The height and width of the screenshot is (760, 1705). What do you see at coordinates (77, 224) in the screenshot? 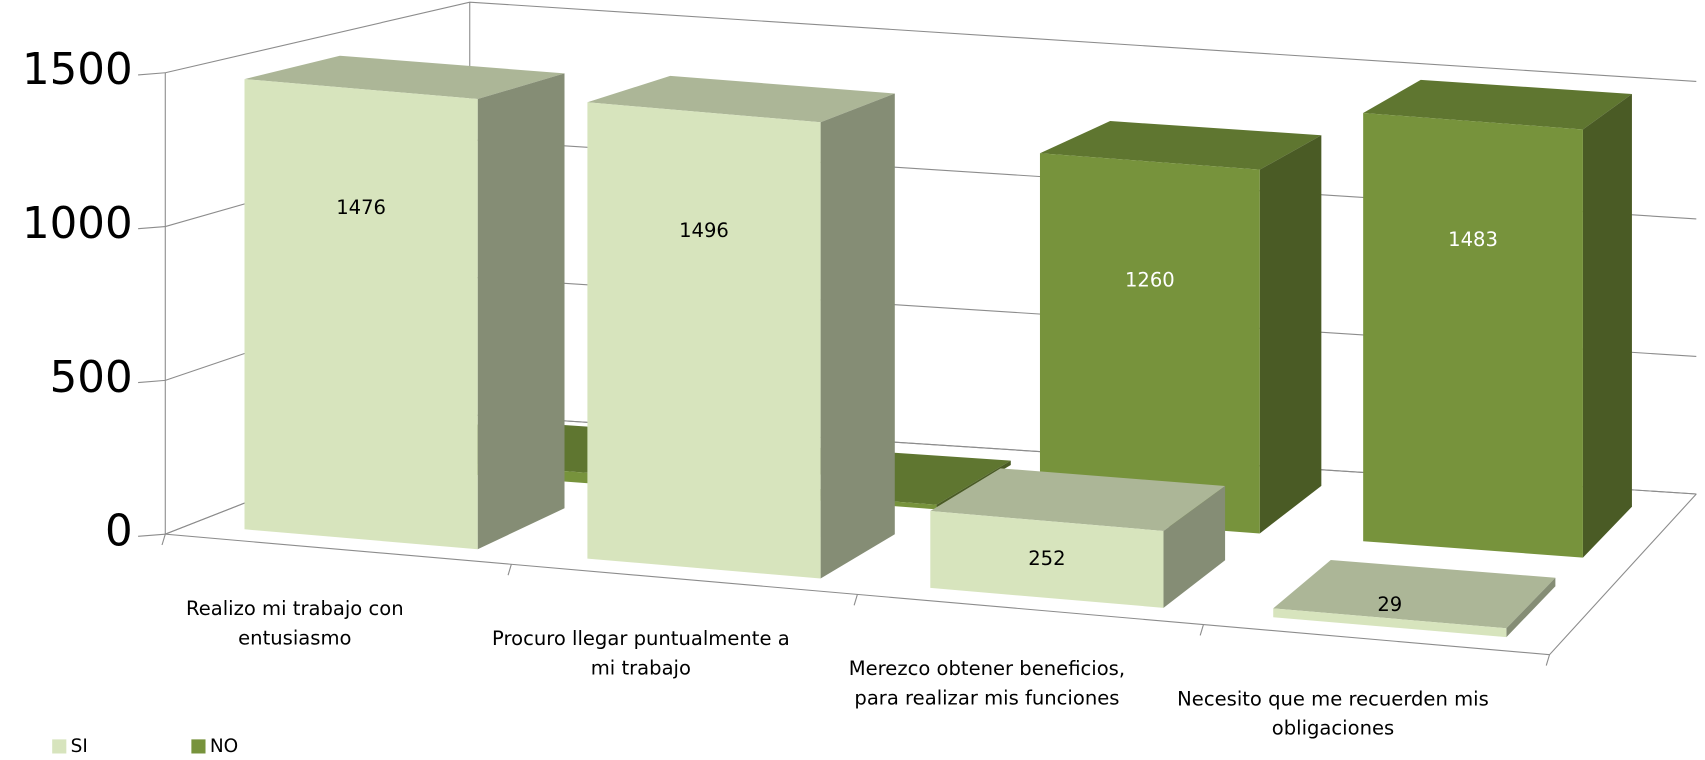
I see `y-tick-label: 1000` at bounding box center [77, 224].